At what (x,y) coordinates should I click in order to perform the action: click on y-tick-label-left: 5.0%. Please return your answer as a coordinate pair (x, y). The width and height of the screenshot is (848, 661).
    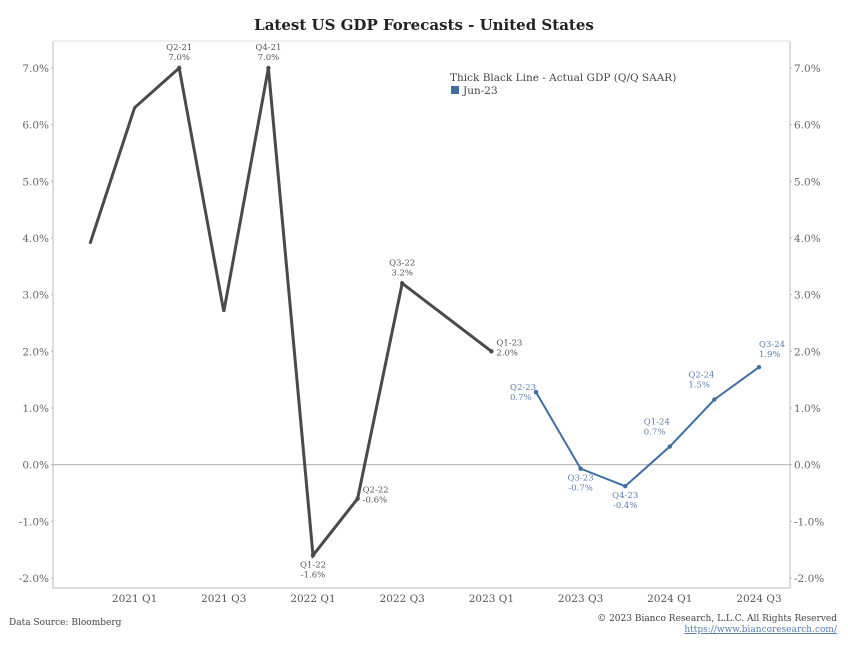
    Looking at the image, I should click on (35, 182).